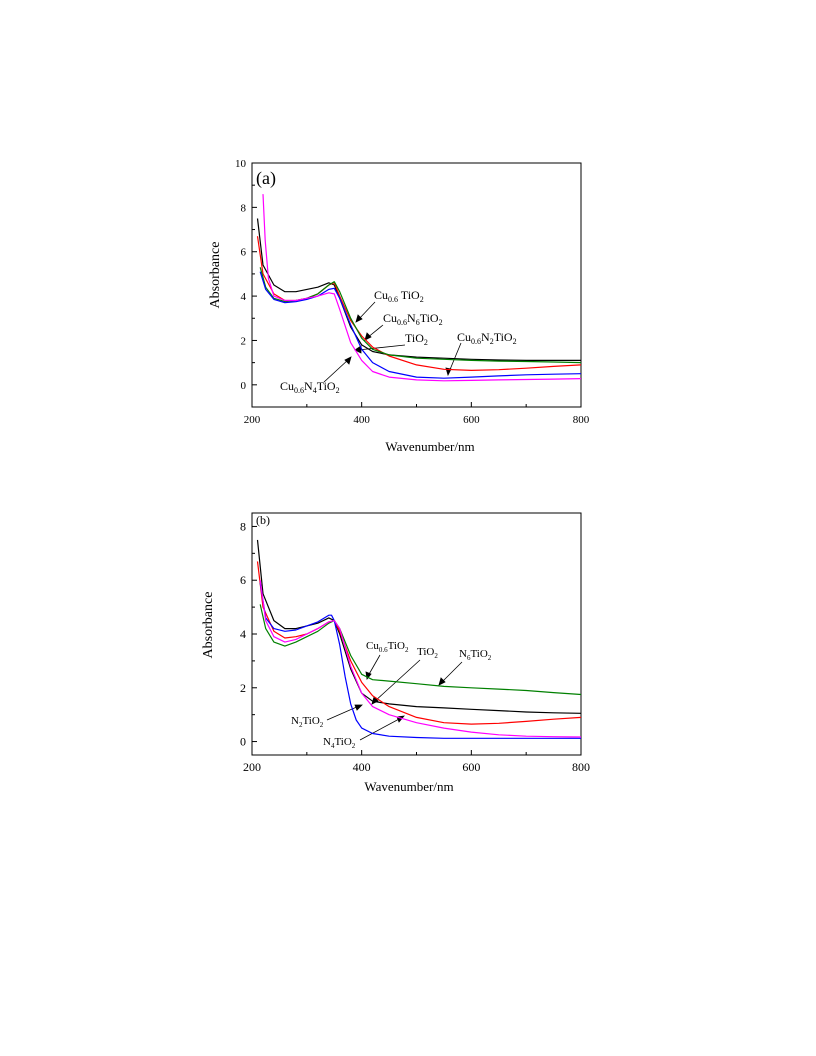 The height and width of the screenshot is (1056, 816). What do you see at coordinates (413, 319) in the screenshot?
I see `annotation-a-cu06n6-tio2: Cu0.6N6TiO2` at bounding box center [413, 319].